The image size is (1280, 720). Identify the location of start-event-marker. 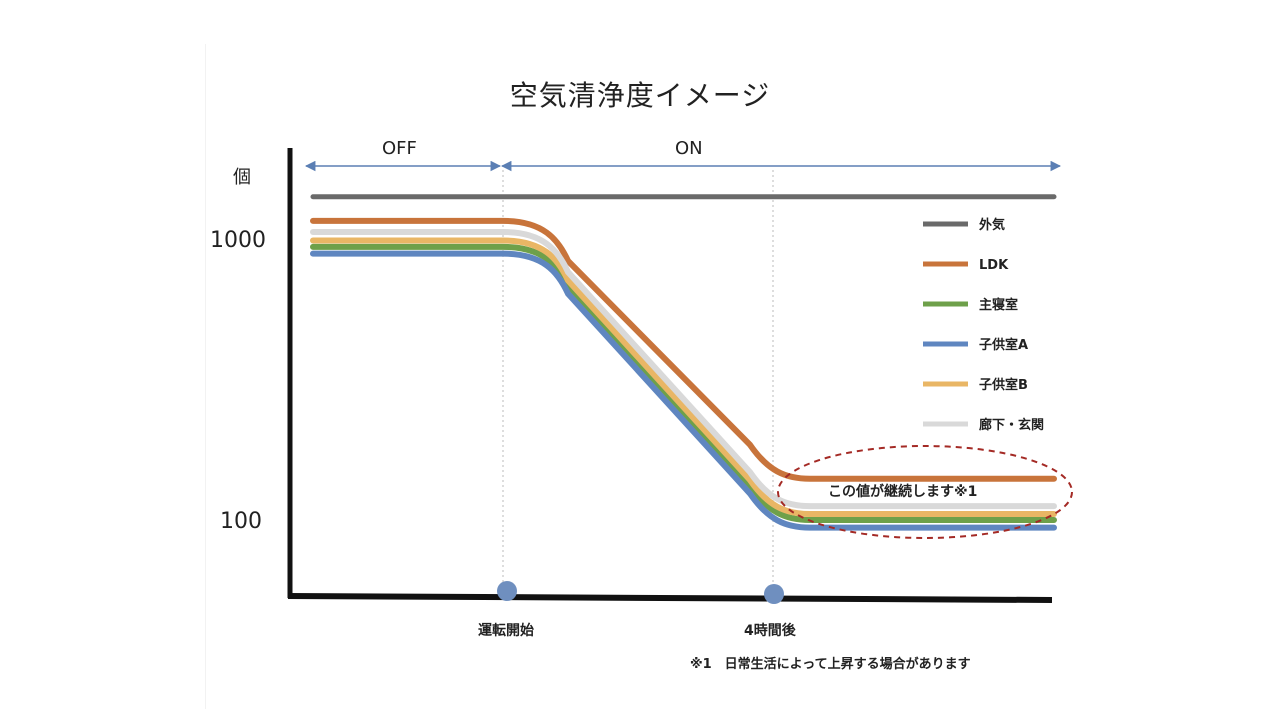
(507, 591).